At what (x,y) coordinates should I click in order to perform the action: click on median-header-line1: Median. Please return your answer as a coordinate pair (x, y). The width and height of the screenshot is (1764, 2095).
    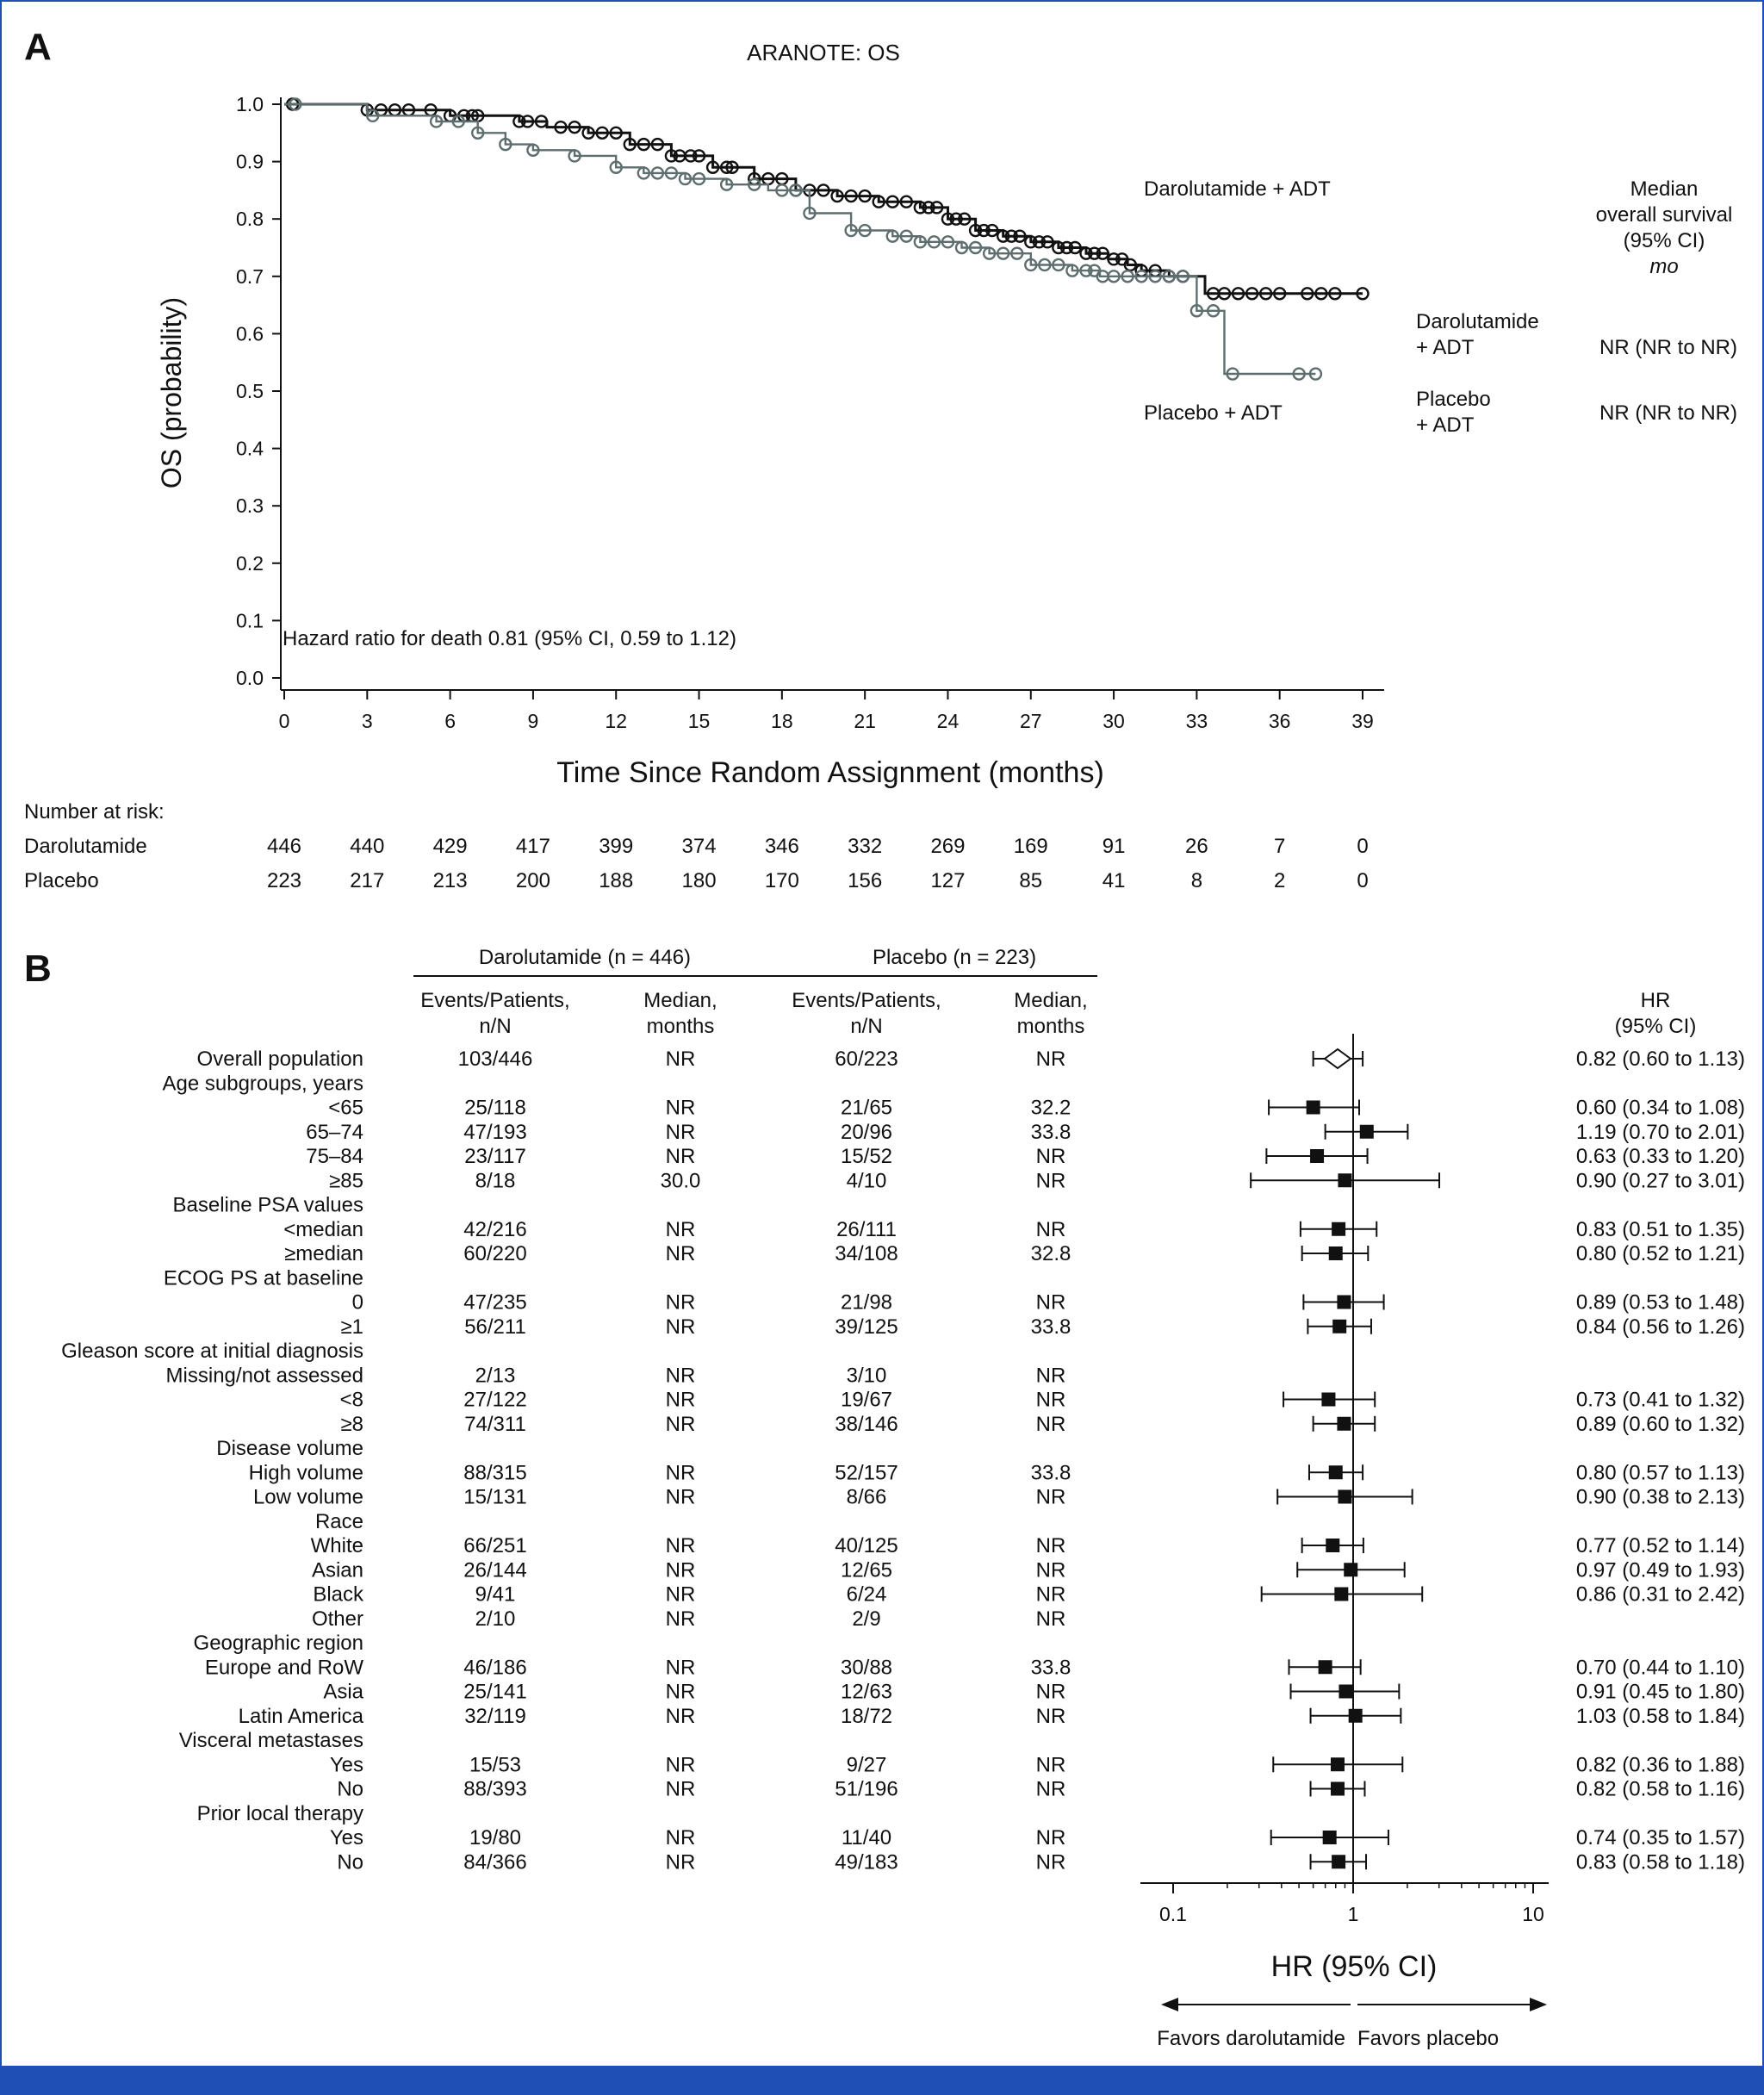
    Looking at the image, I should click on (1664, 189).